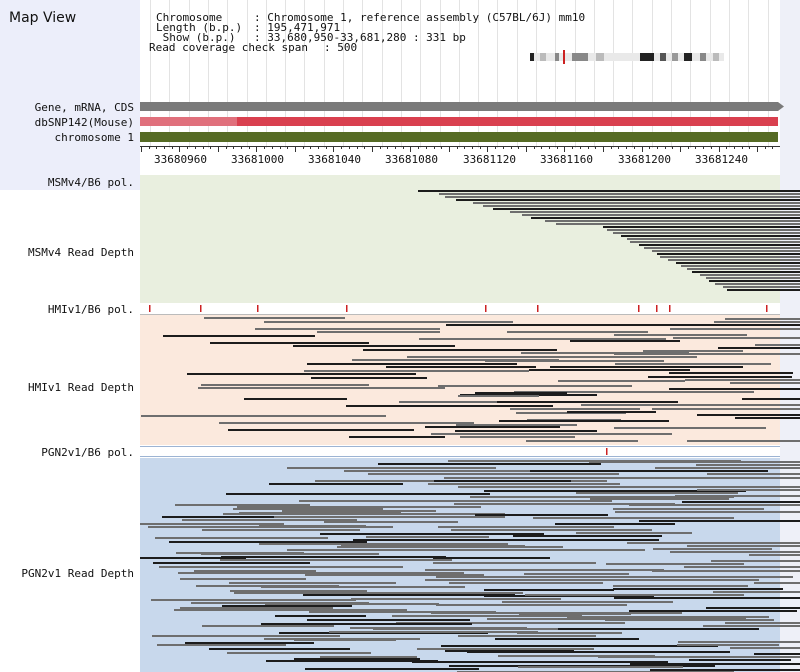 Image resolution: width=800 pixels, height=672 pixels. What do you see at coordinates (721, 159) in the screenshot?
I see `axis-tick-label: 33681240` at bounding box center [721, 159].